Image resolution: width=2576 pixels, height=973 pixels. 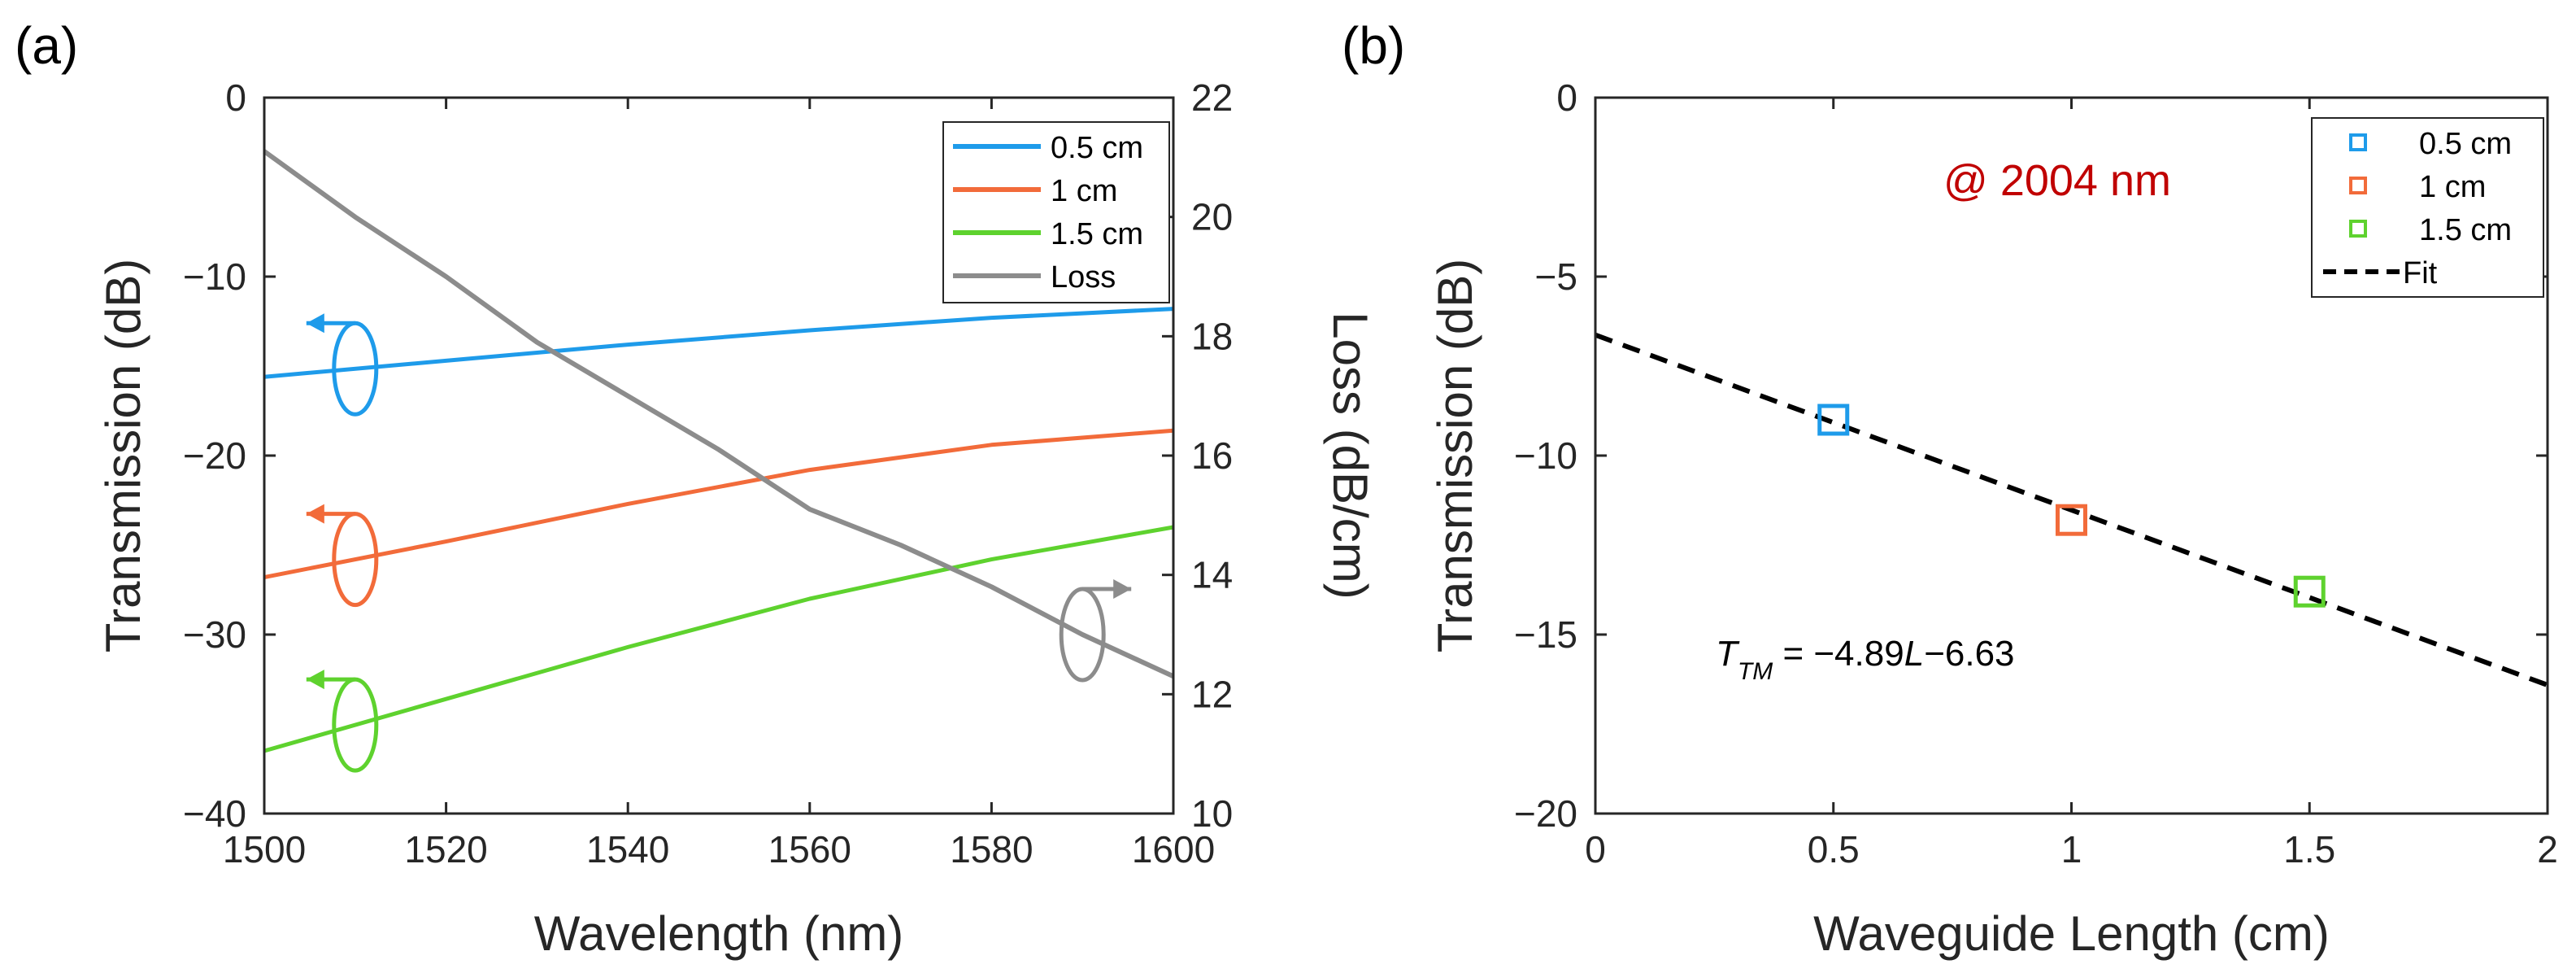 What do you see at coordinates (1545, 634) in the screenshot?
I see `y-tick-label: −15` at bounding box center [1545, 634].